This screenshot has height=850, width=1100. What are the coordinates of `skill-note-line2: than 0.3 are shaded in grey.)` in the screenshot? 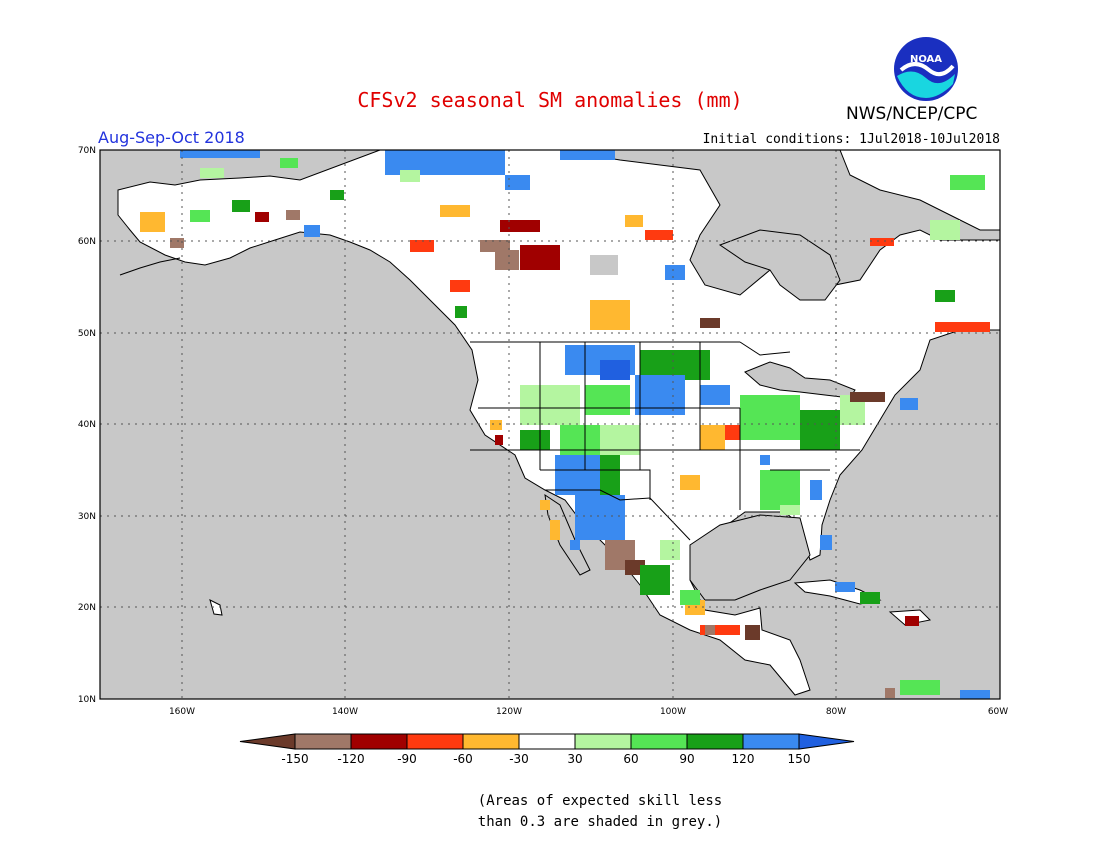 It's located at (600, 822).